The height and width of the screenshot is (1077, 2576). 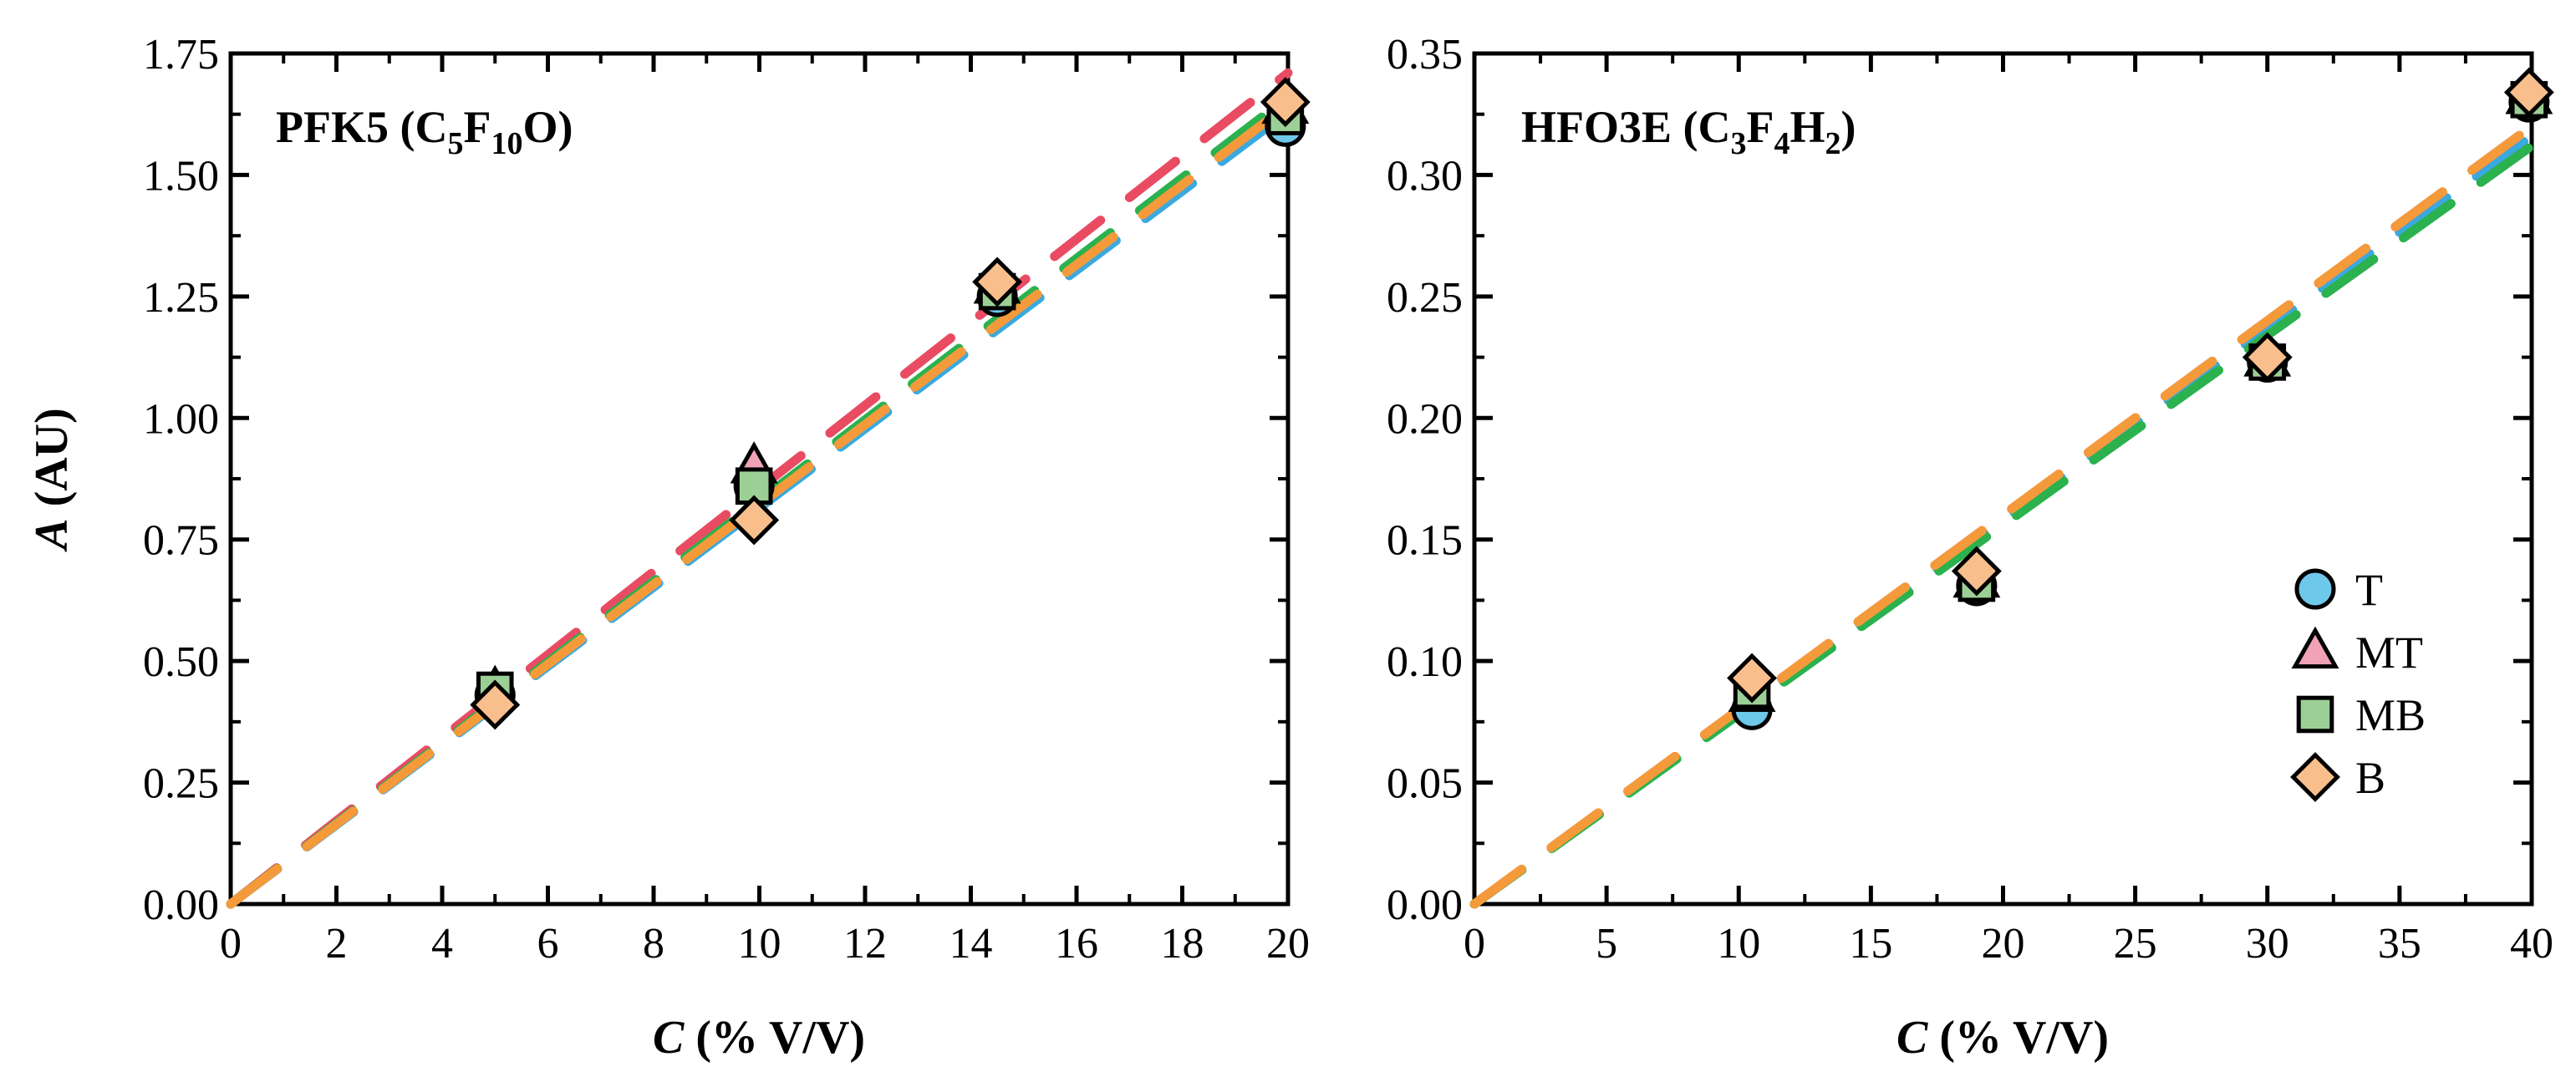 What do you see at coordinates (1425, 480) in the screenshot?
I see `y-tick-labels-right: 0.00 0.05 0.10 0.15 0.20 0.25 0.30 0.35` at bounding box center [1425, 480].